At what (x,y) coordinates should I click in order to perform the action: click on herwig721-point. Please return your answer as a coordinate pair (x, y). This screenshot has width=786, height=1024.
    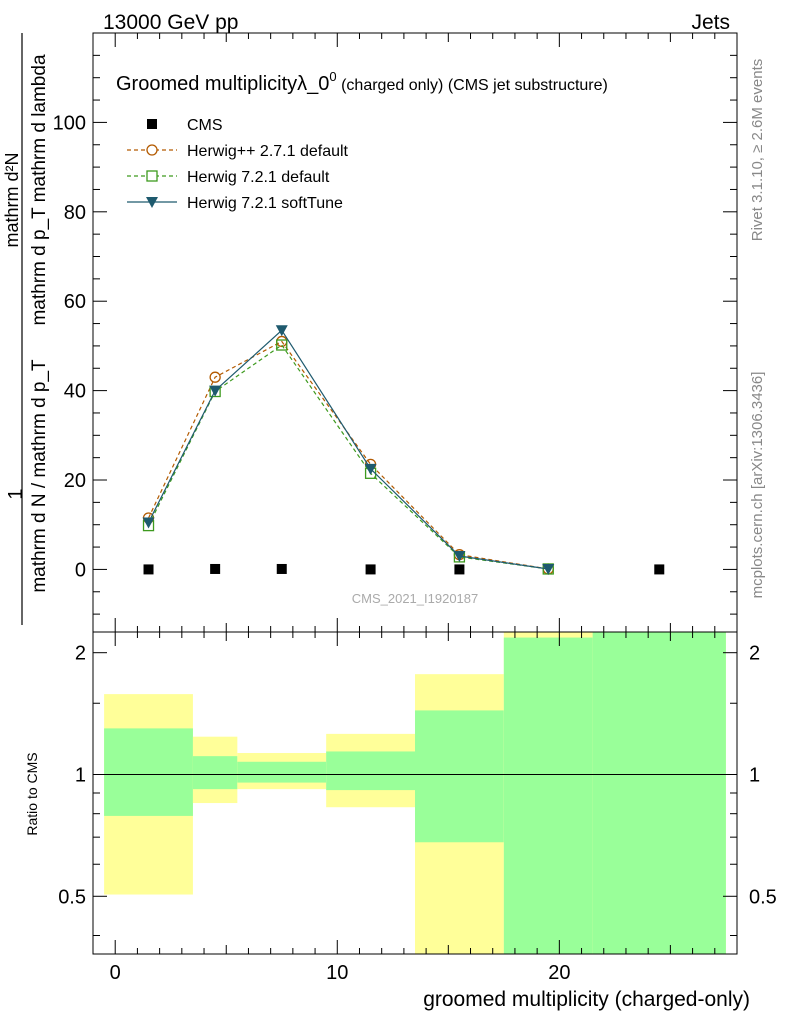
    Looking at the image, I should click on (282, 345).